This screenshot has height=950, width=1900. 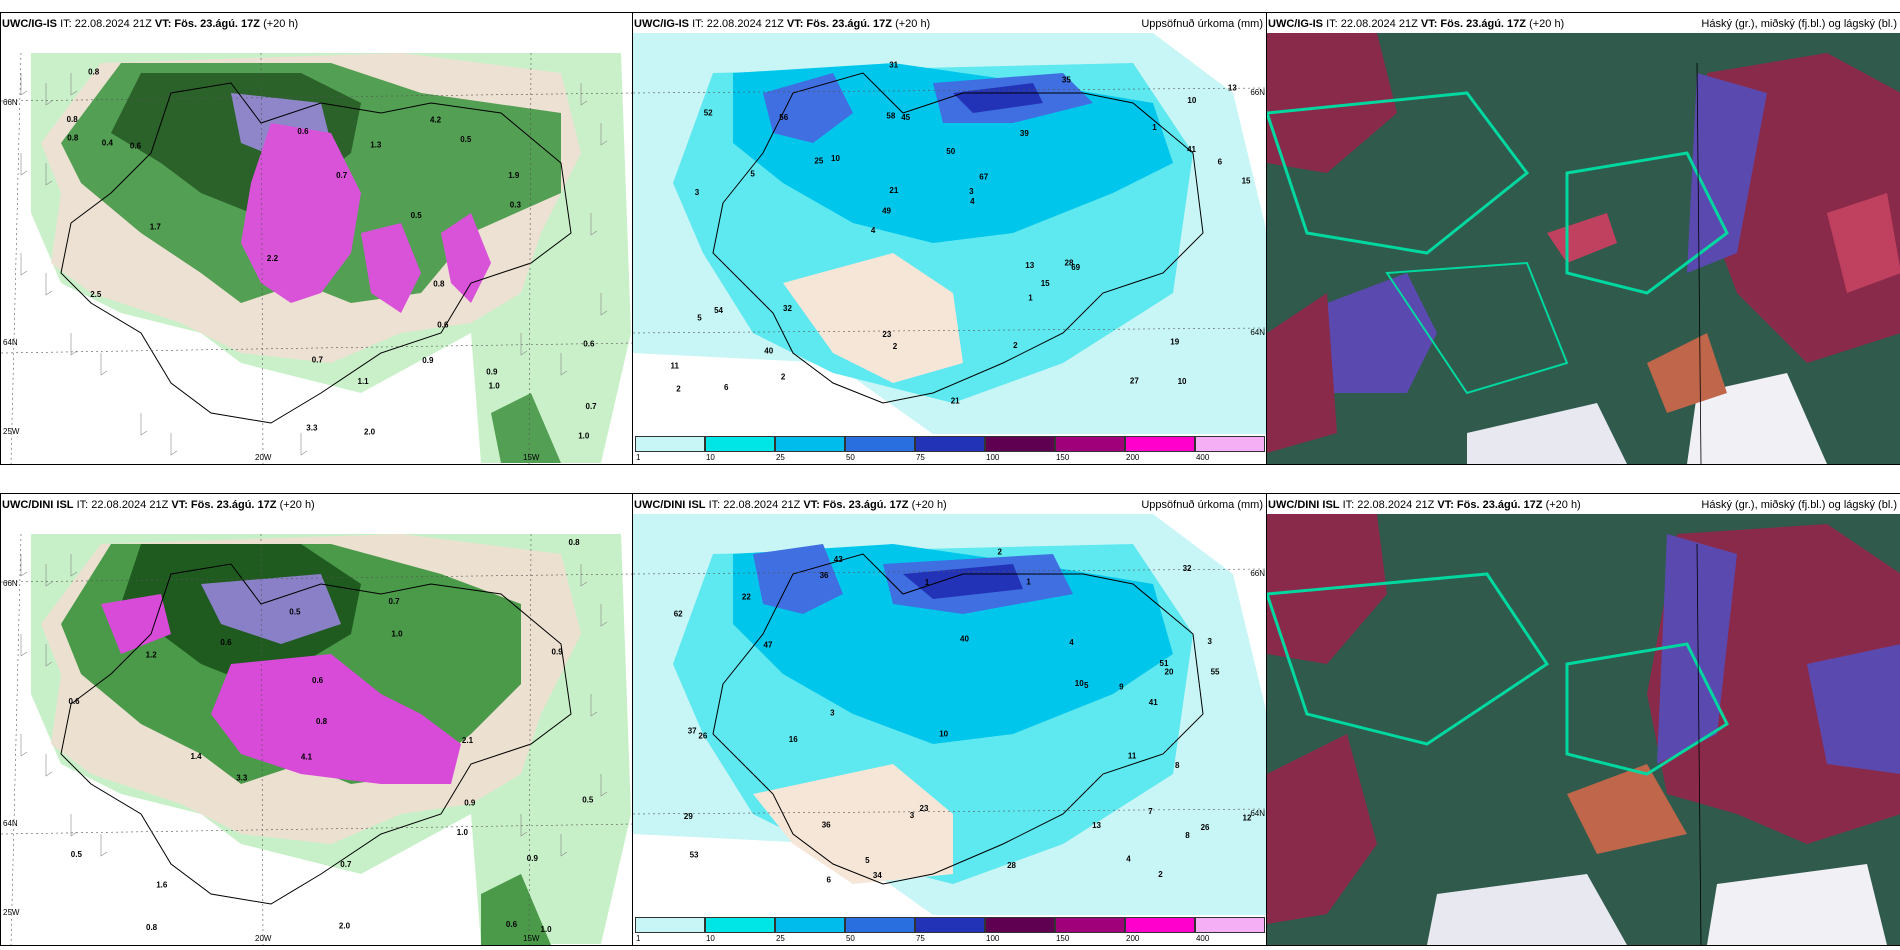 I want to click on value-label: 52, so click(x=708, y=113).